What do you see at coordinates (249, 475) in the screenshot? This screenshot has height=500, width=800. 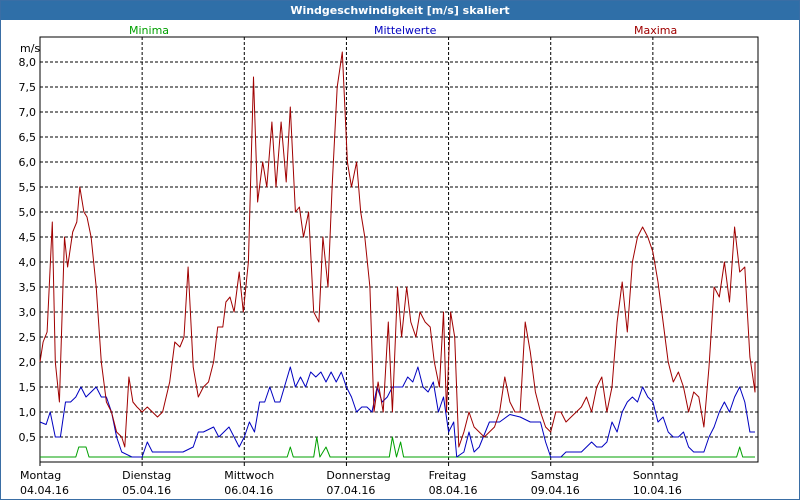 I see `x-tick-day: Mittwoch` at bounding box center [249, 475].